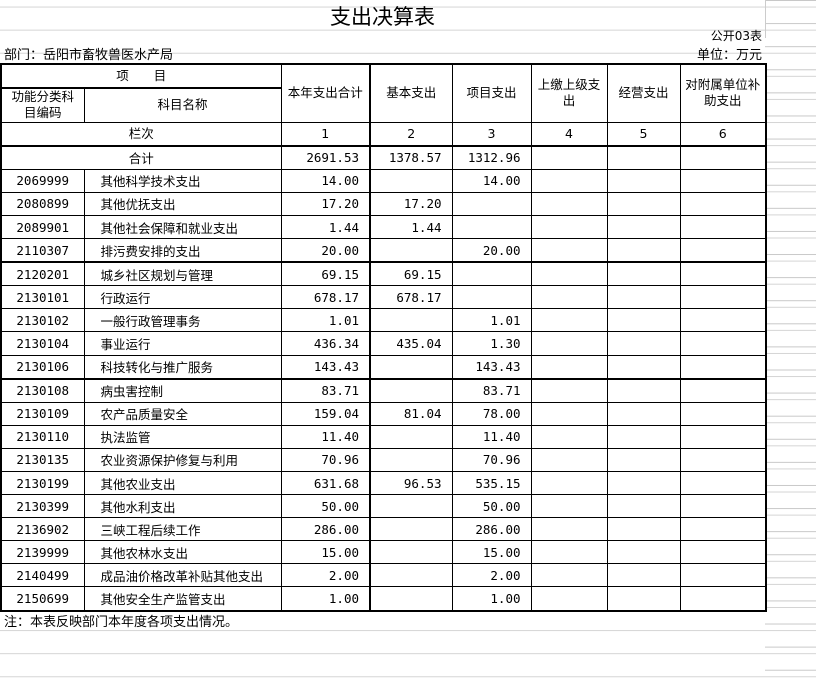 Image resolution: width=816 pixels, height=692 pixels. What do you see at coordinates (42, 390) in the screenshot?
I see `code-cell: 2130108` at bounding box center [42, 390].